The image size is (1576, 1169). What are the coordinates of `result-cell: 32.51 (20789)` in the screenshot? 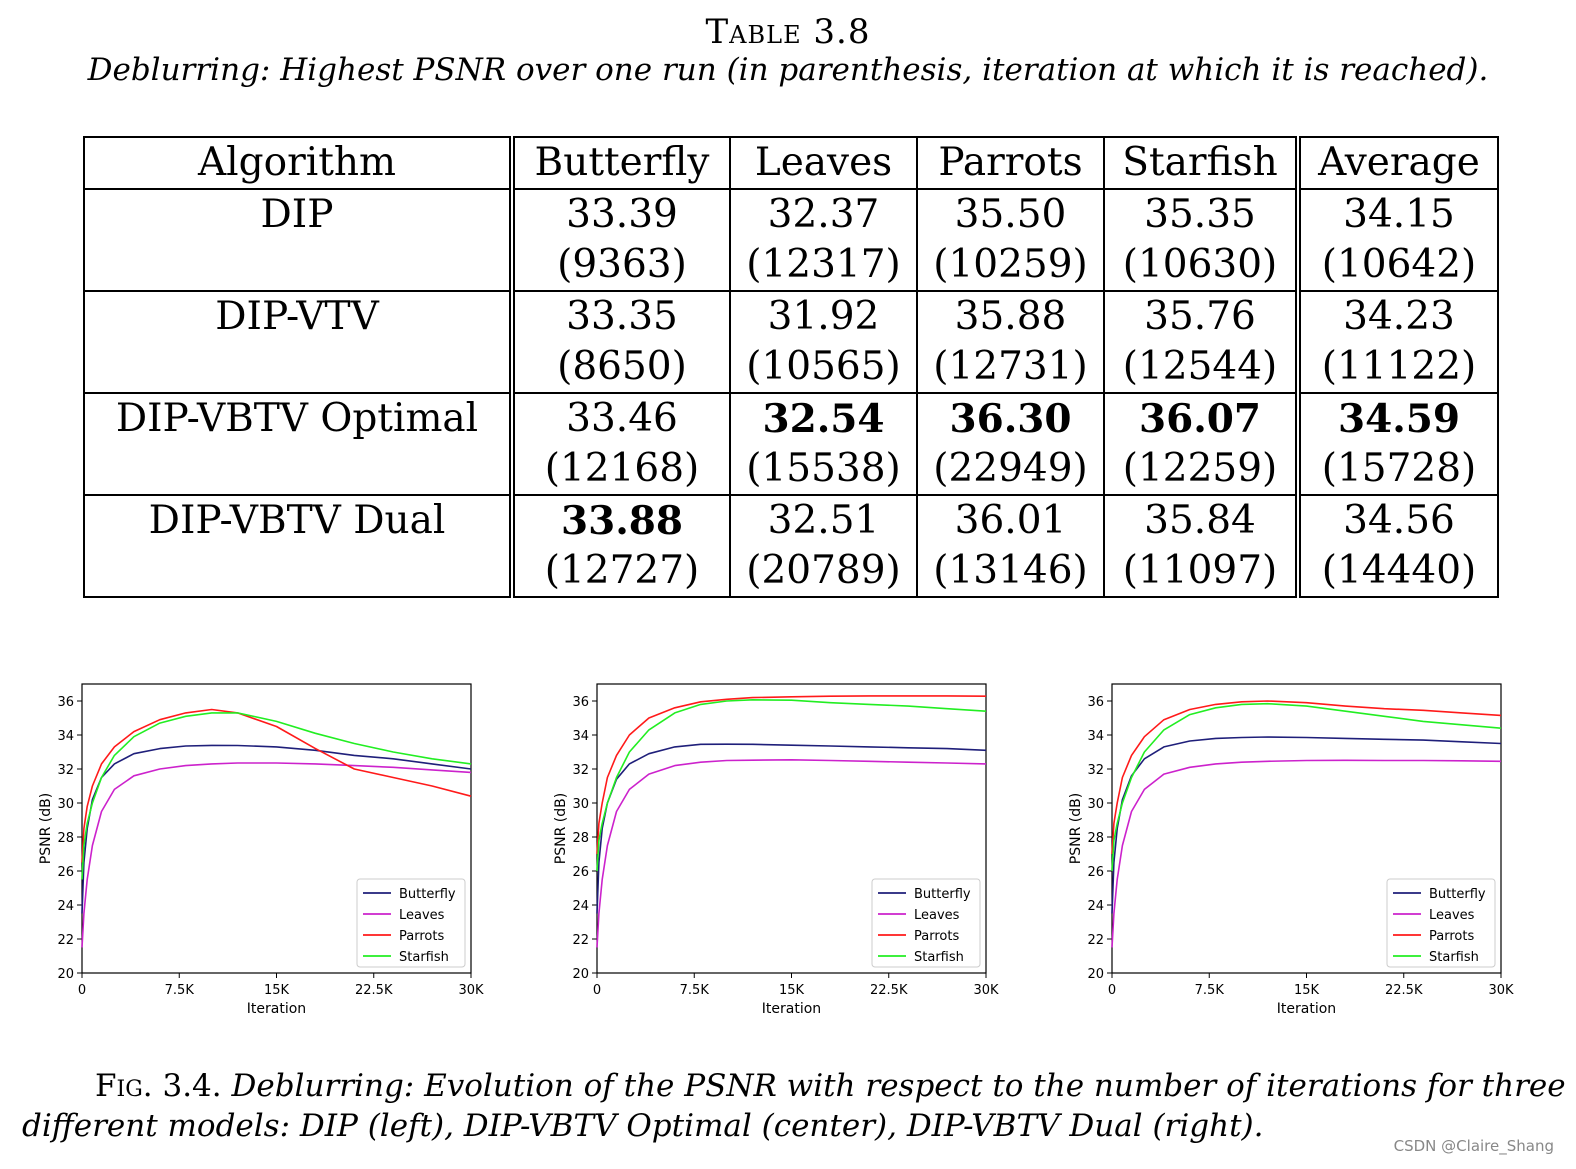 It's located at (823, 546).